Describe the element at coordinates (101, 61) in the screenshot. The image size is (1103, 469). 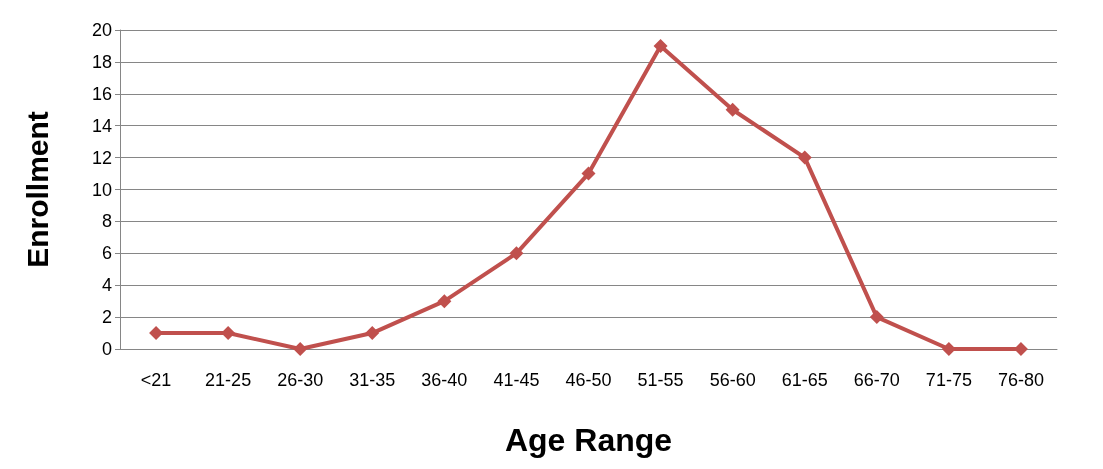
I see `y-tick-label: 18` at that location.